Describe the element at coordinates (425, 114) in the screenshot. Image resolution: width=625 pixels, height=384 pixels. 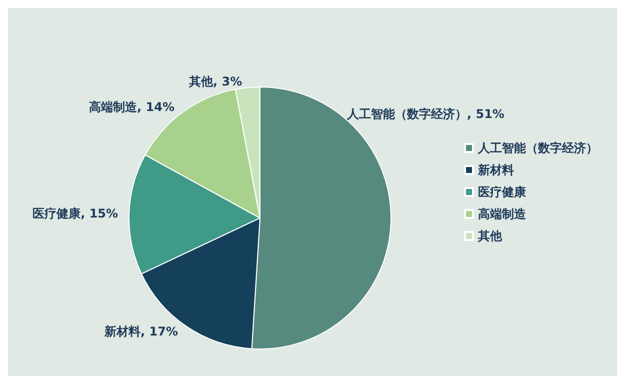
I see `data-label: 人工智能（数字经济）, 51%` at that location.